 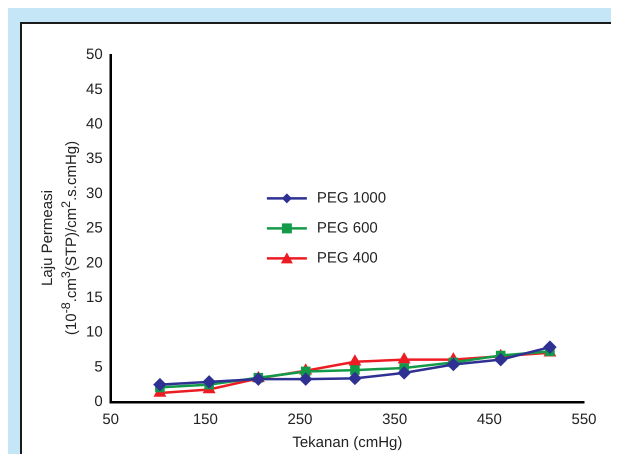 I want to click on y-tick-label: 0, so click(x=98, y=401).